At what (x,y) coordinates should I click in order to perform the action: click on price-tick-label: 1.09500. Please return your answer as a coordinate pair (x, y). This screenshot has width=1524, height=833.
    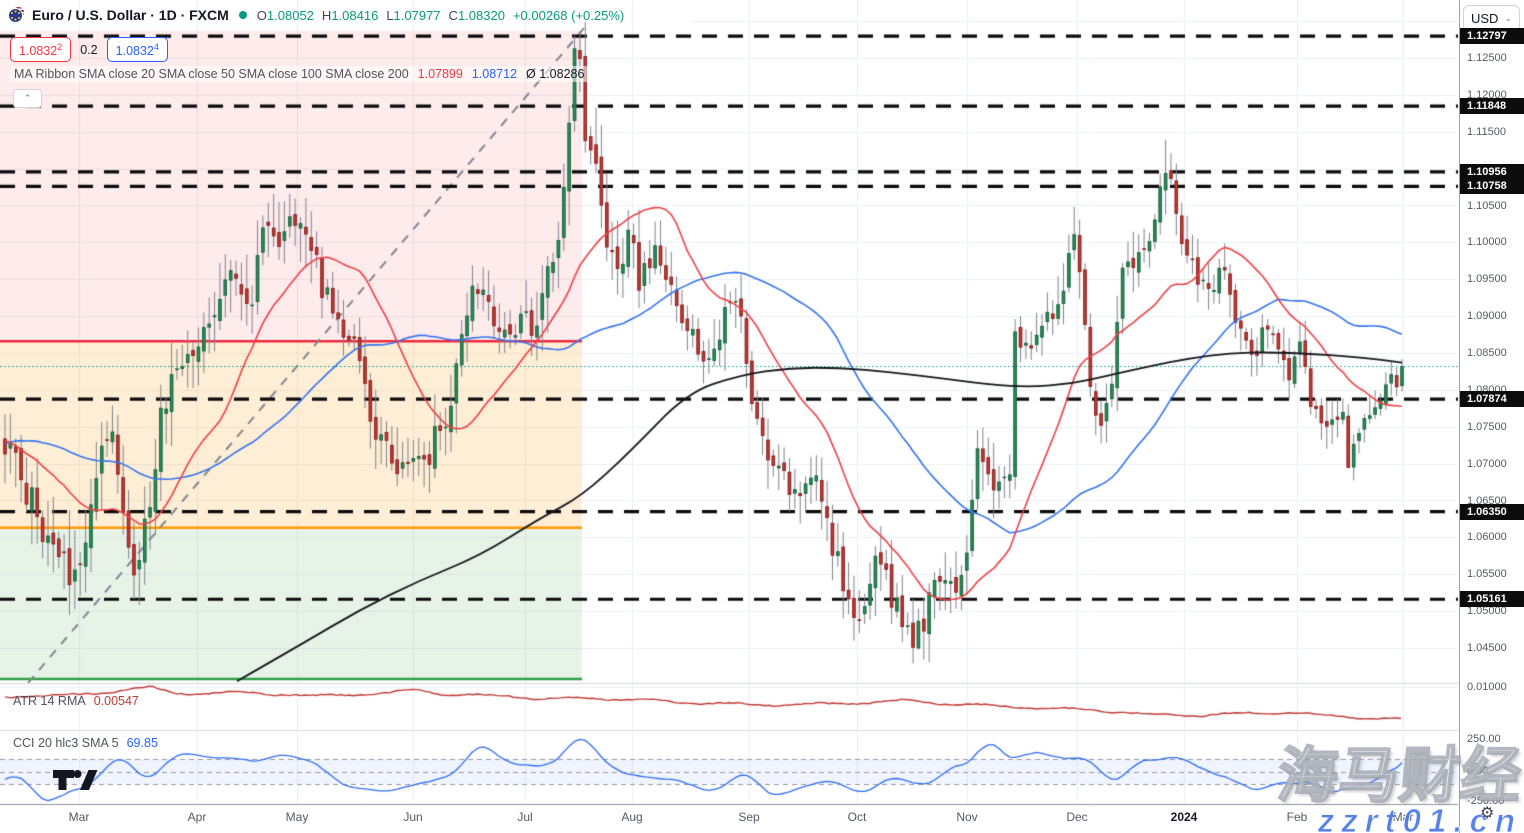
    Looking at the image, I should click on (1487, 279).